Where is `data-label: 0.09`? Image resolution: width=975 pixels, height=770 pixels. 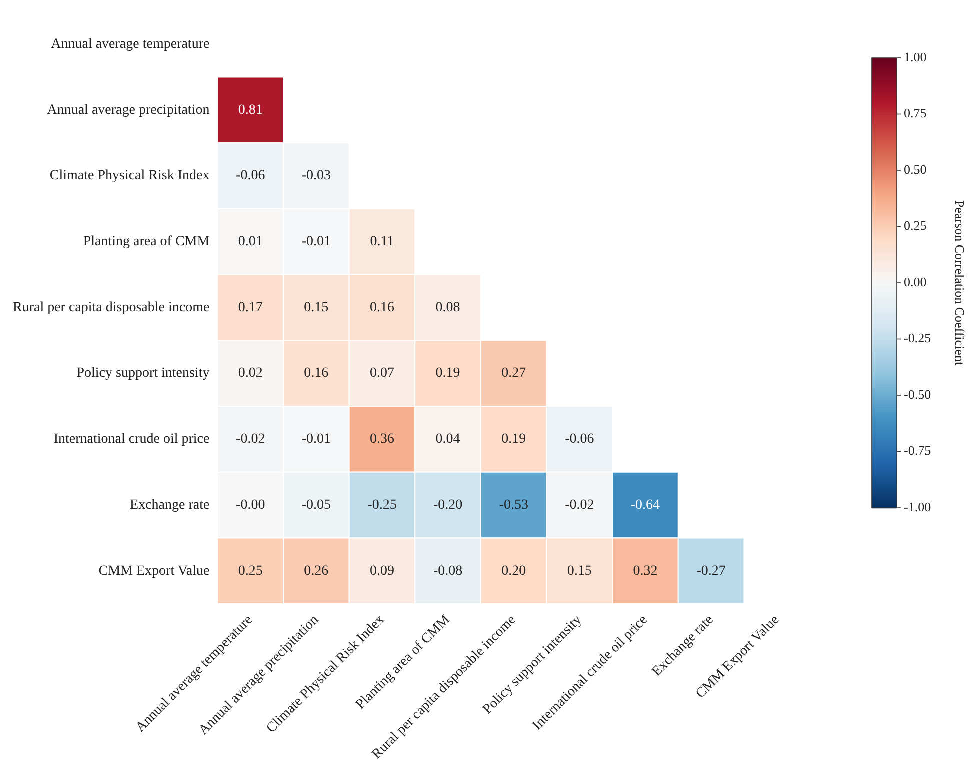
data-label: 0.09 is located at coordinates (382, 571).